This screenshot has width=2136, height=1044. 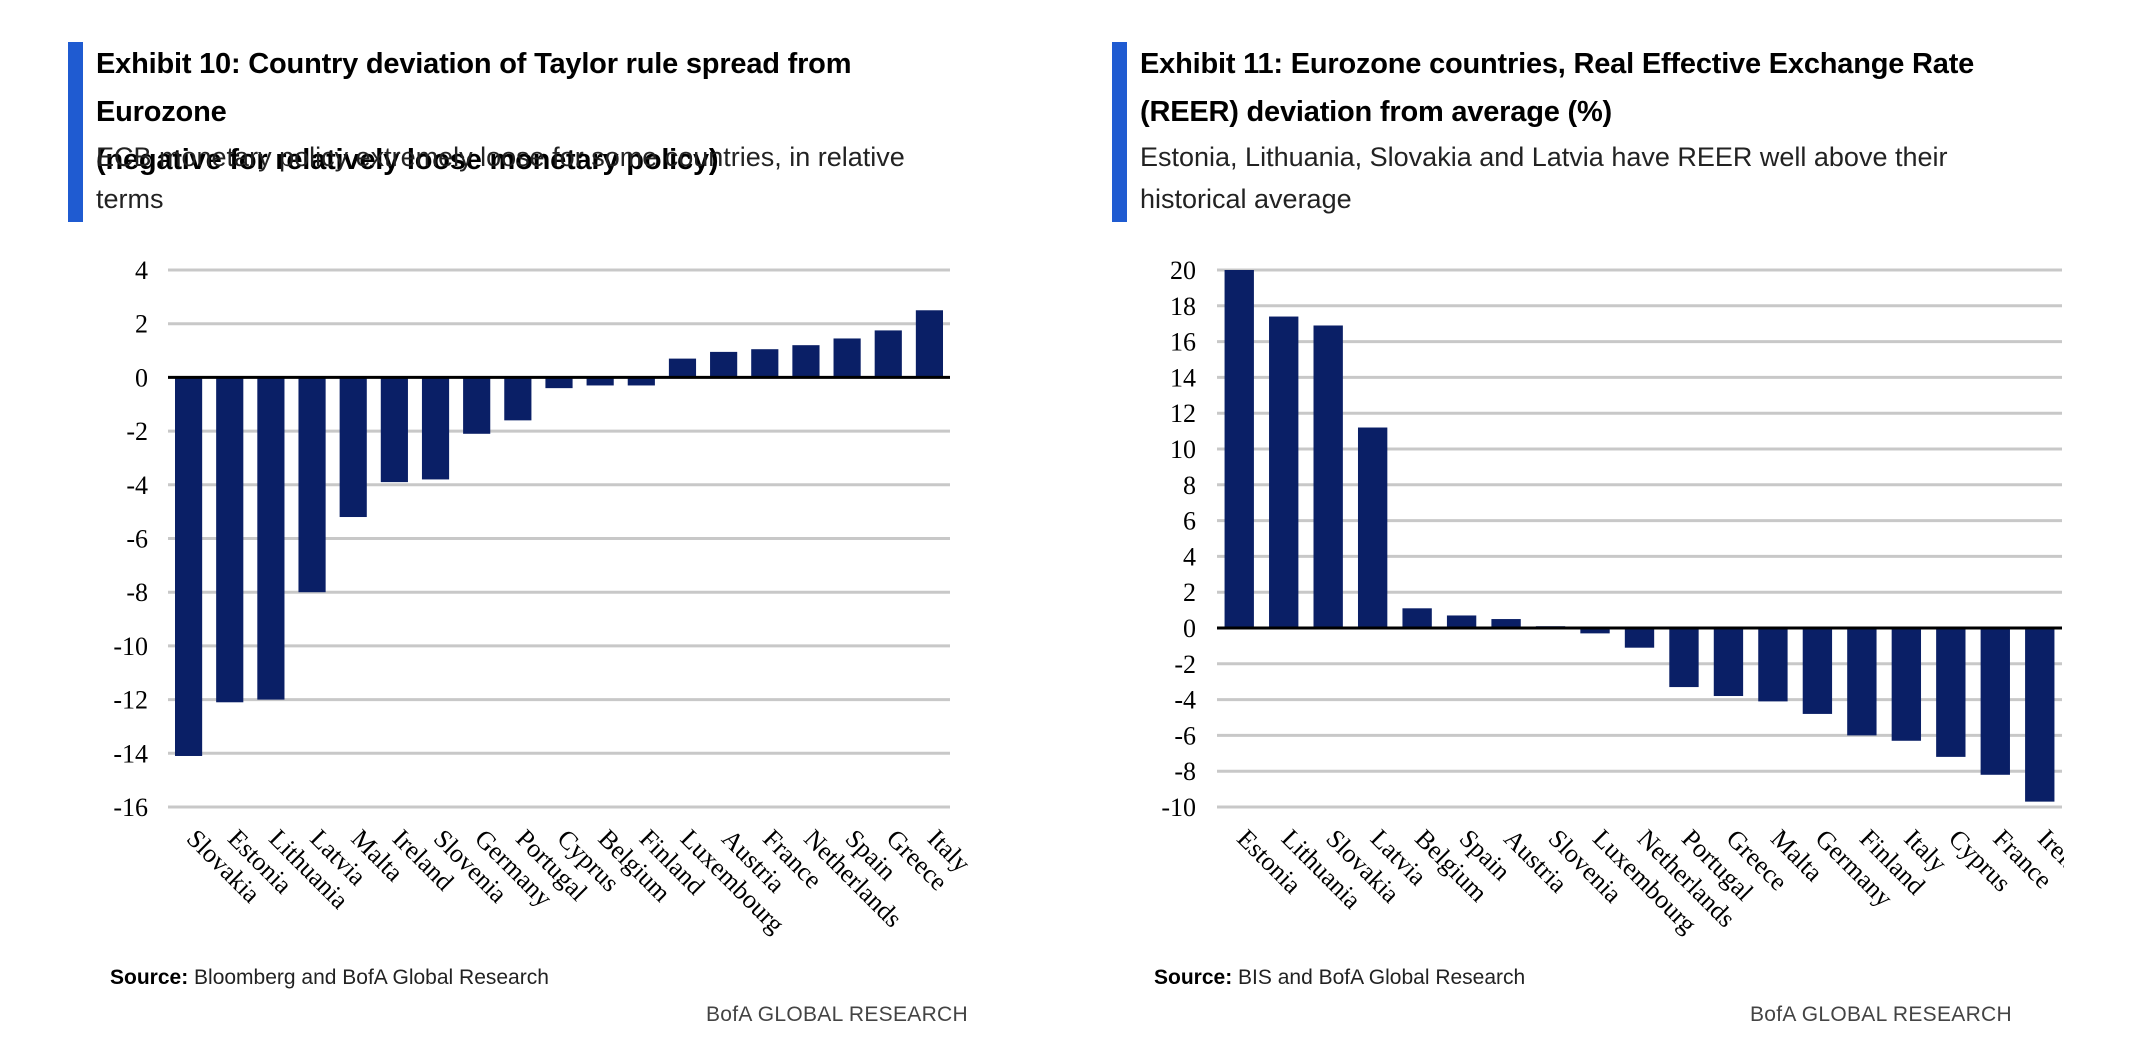 What do you see at coordinates (435, 428) in the screenshot?
I see `bar-slovenia` at bounding box center [435, 428].